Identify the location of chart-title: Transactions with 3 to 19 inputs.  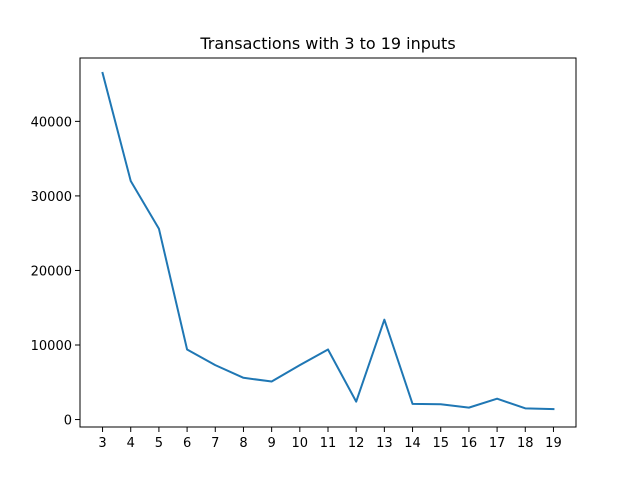
(327, 43).